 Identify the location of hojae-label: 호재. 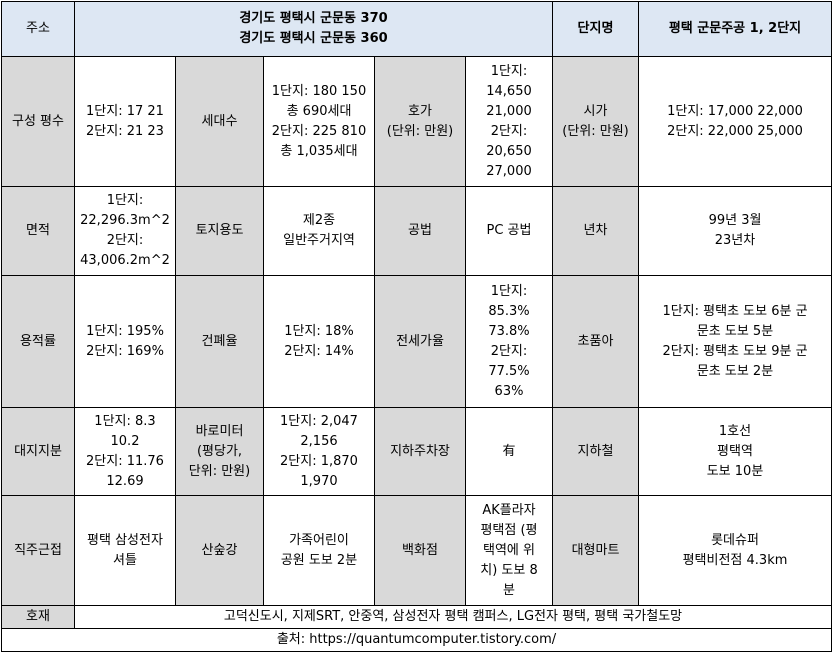
(38, 617).